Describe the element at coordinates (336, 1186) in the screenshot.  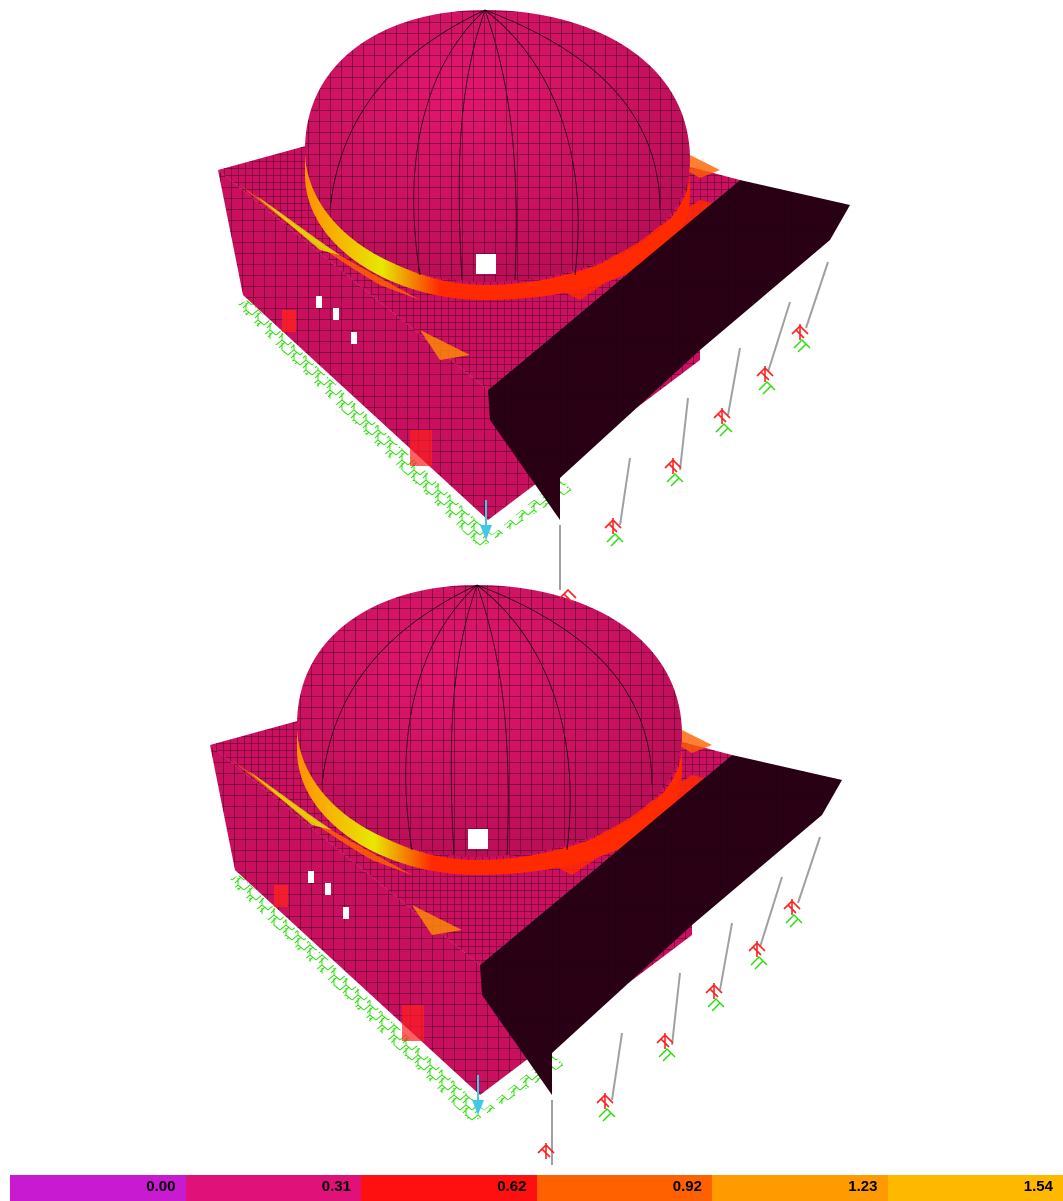
I see `legend-value-label: 0.31` at that location.